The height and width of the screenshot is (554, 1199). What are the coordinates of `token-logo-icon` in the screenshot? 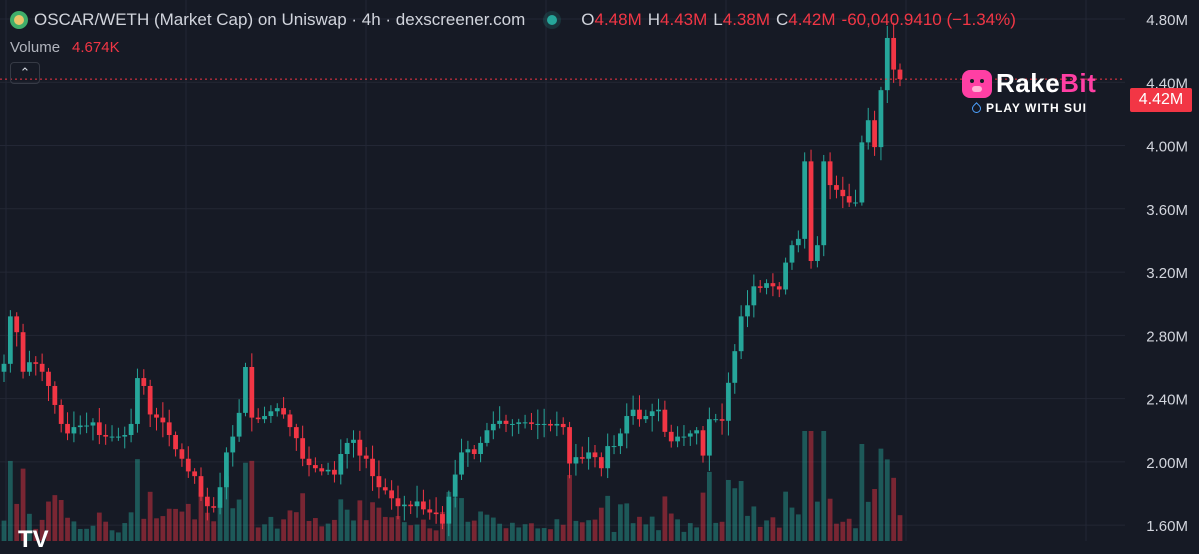 It's located at (19, 20).